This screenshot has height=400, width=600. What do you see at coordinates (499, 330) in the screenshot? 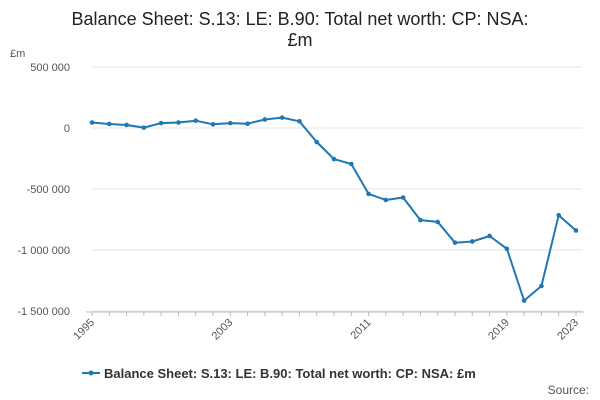
I see `x-tick-label: 2019` at bounding box center [499, 330].